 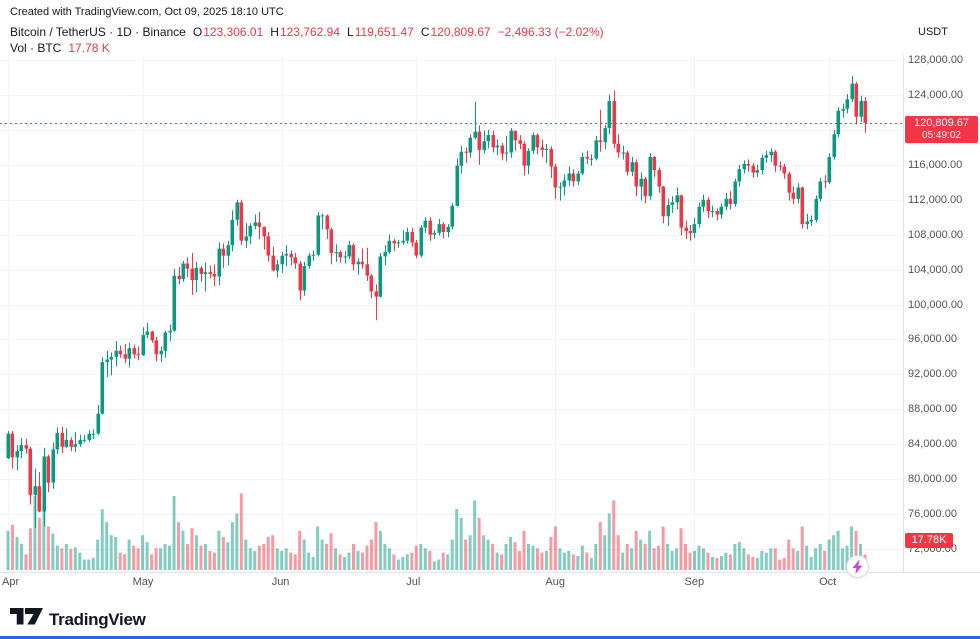 What do you see at coordinates (280, 582) in the screenshot?
I see `time-tick-label: Jun` at bounding box center [280, 582].